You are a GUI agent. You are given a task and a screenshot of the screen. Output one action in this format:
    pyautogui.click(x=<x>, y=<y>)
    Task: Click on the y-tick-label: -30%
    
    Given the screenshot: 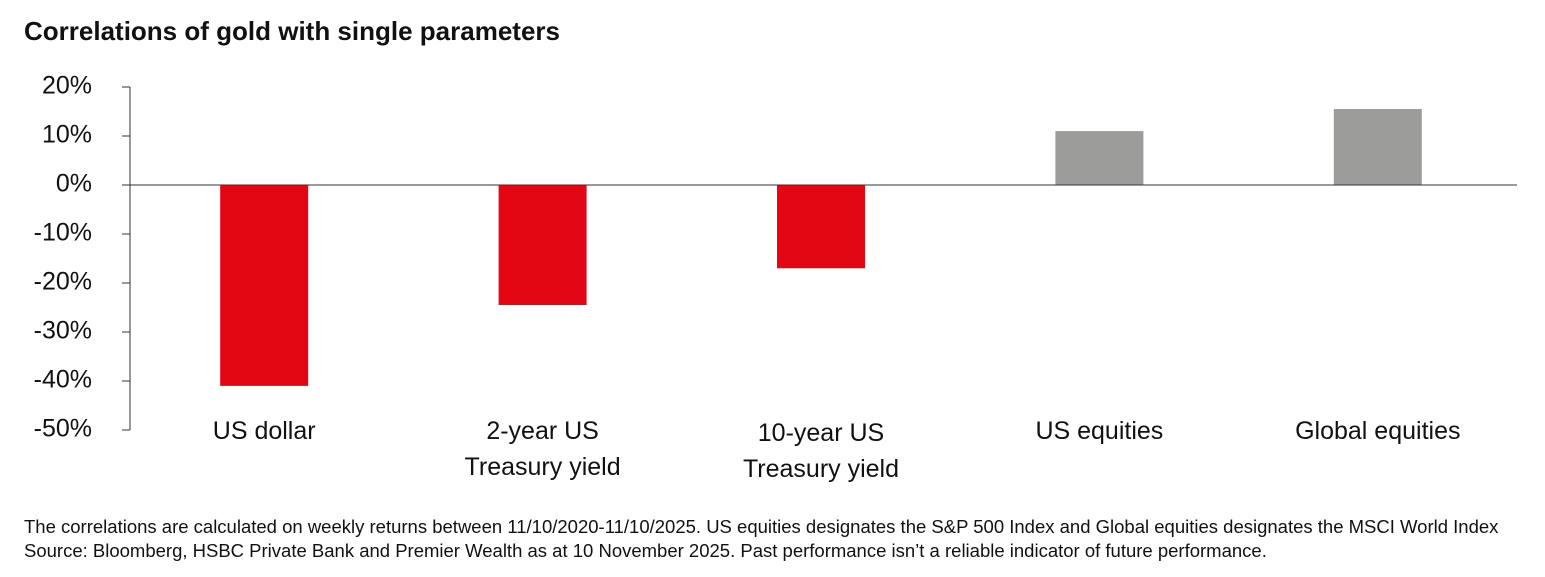 What is the action you would take?
    pyautogui.click(x=63, y=331)
    